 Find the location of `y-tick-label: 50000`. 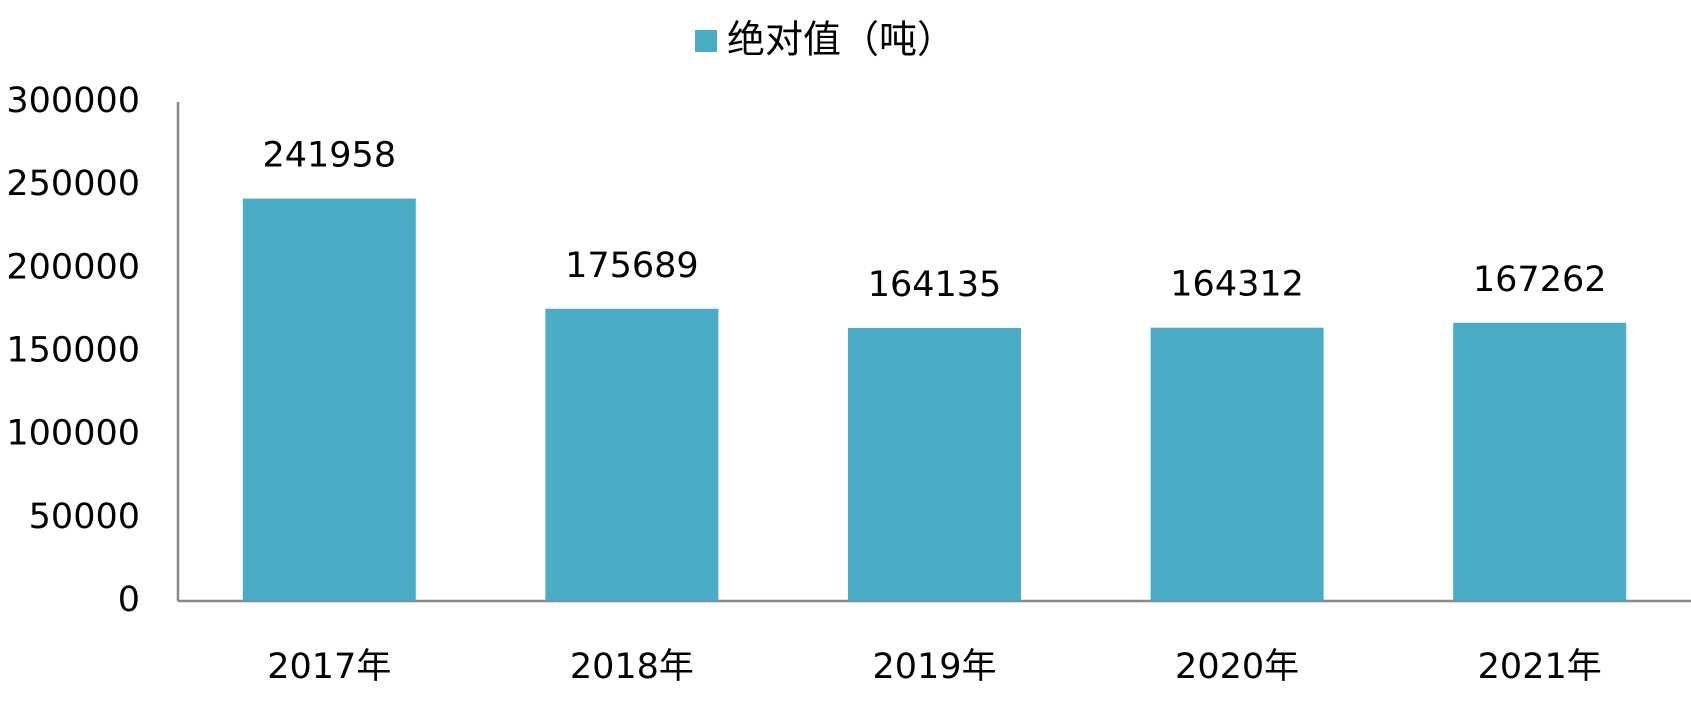

y-tick-label: 50000 is located at coordinates (84, 517).